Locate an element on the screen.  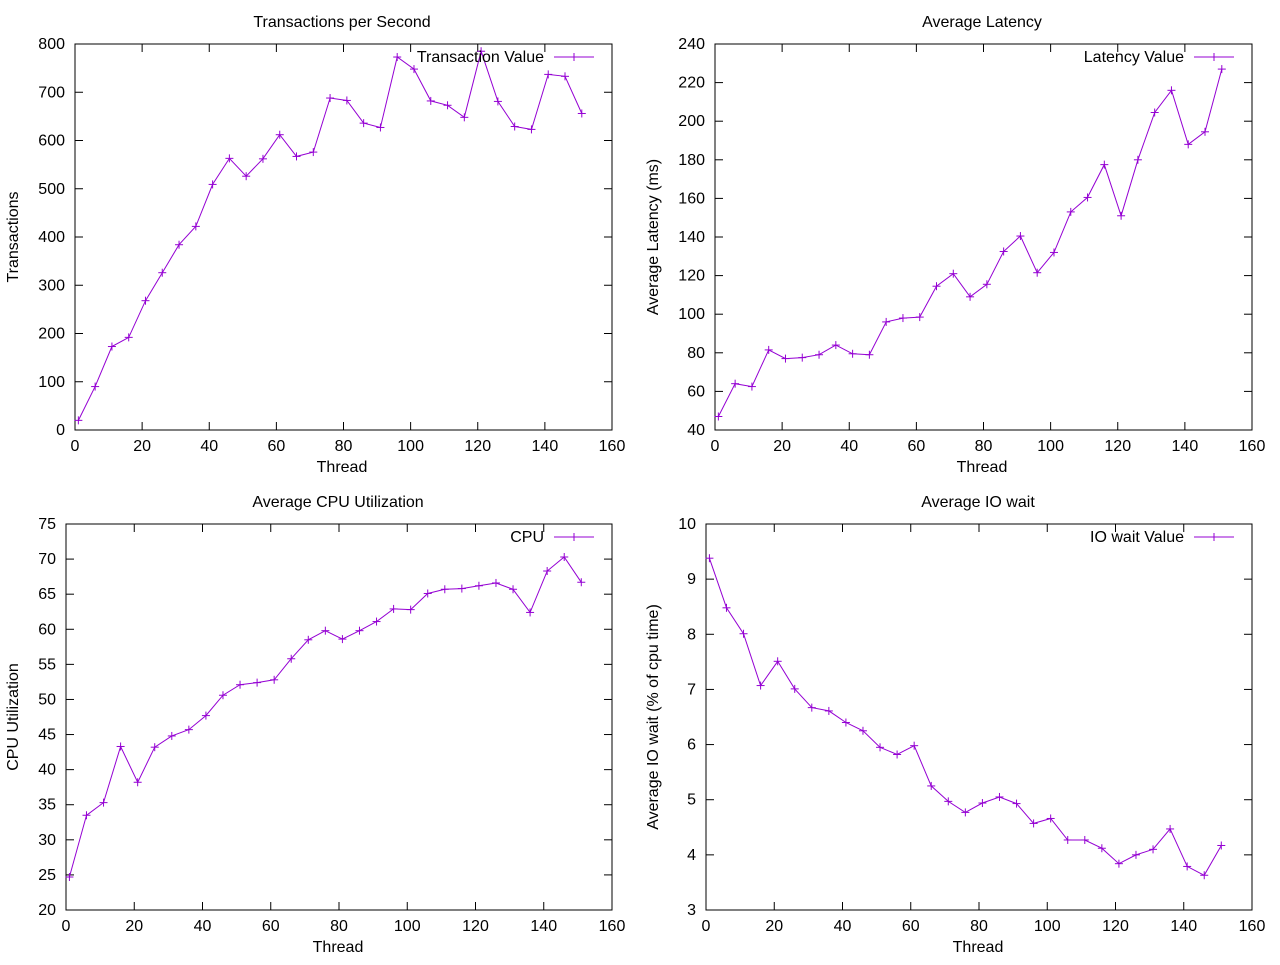
y-tick-label: 3 is located at coordinates (691, 910).